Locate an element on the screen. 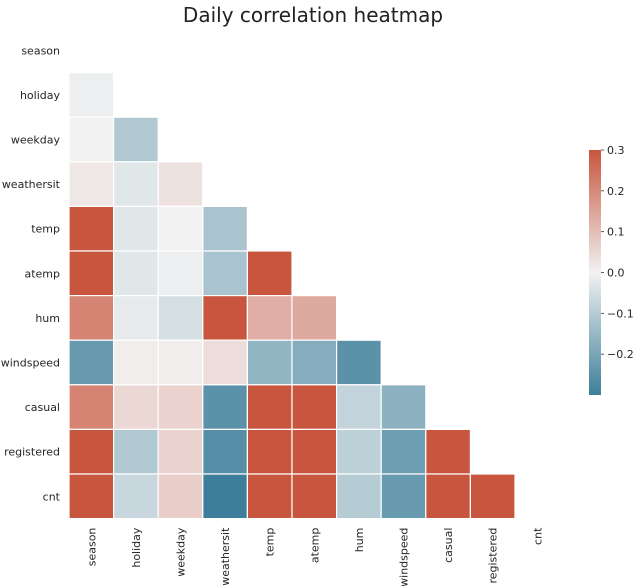 This screenshot has height=586, width=639. heatmap-cell-hum-holiday is located at coordinates (135, 318).